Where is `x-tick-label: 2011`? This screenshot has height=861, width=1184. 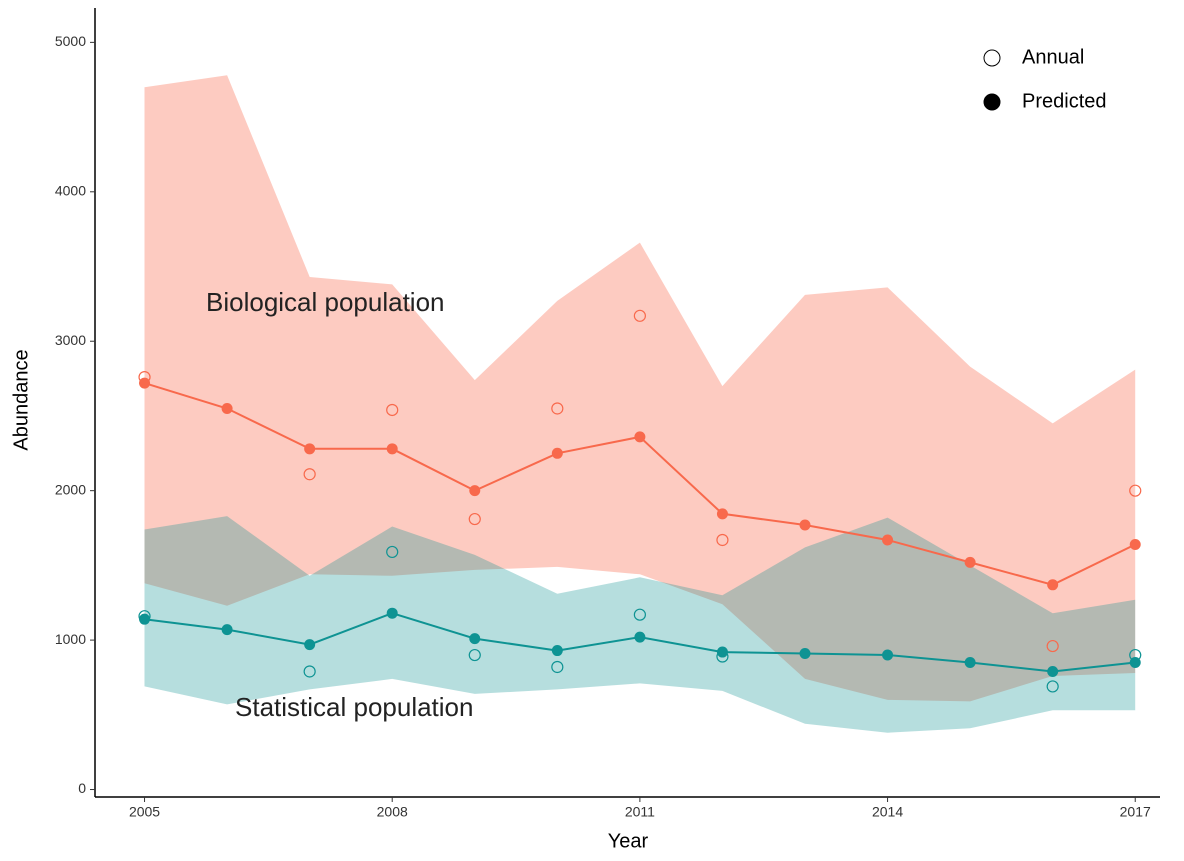 x-tick-label: 2011 is located at coordinates (640, 812).